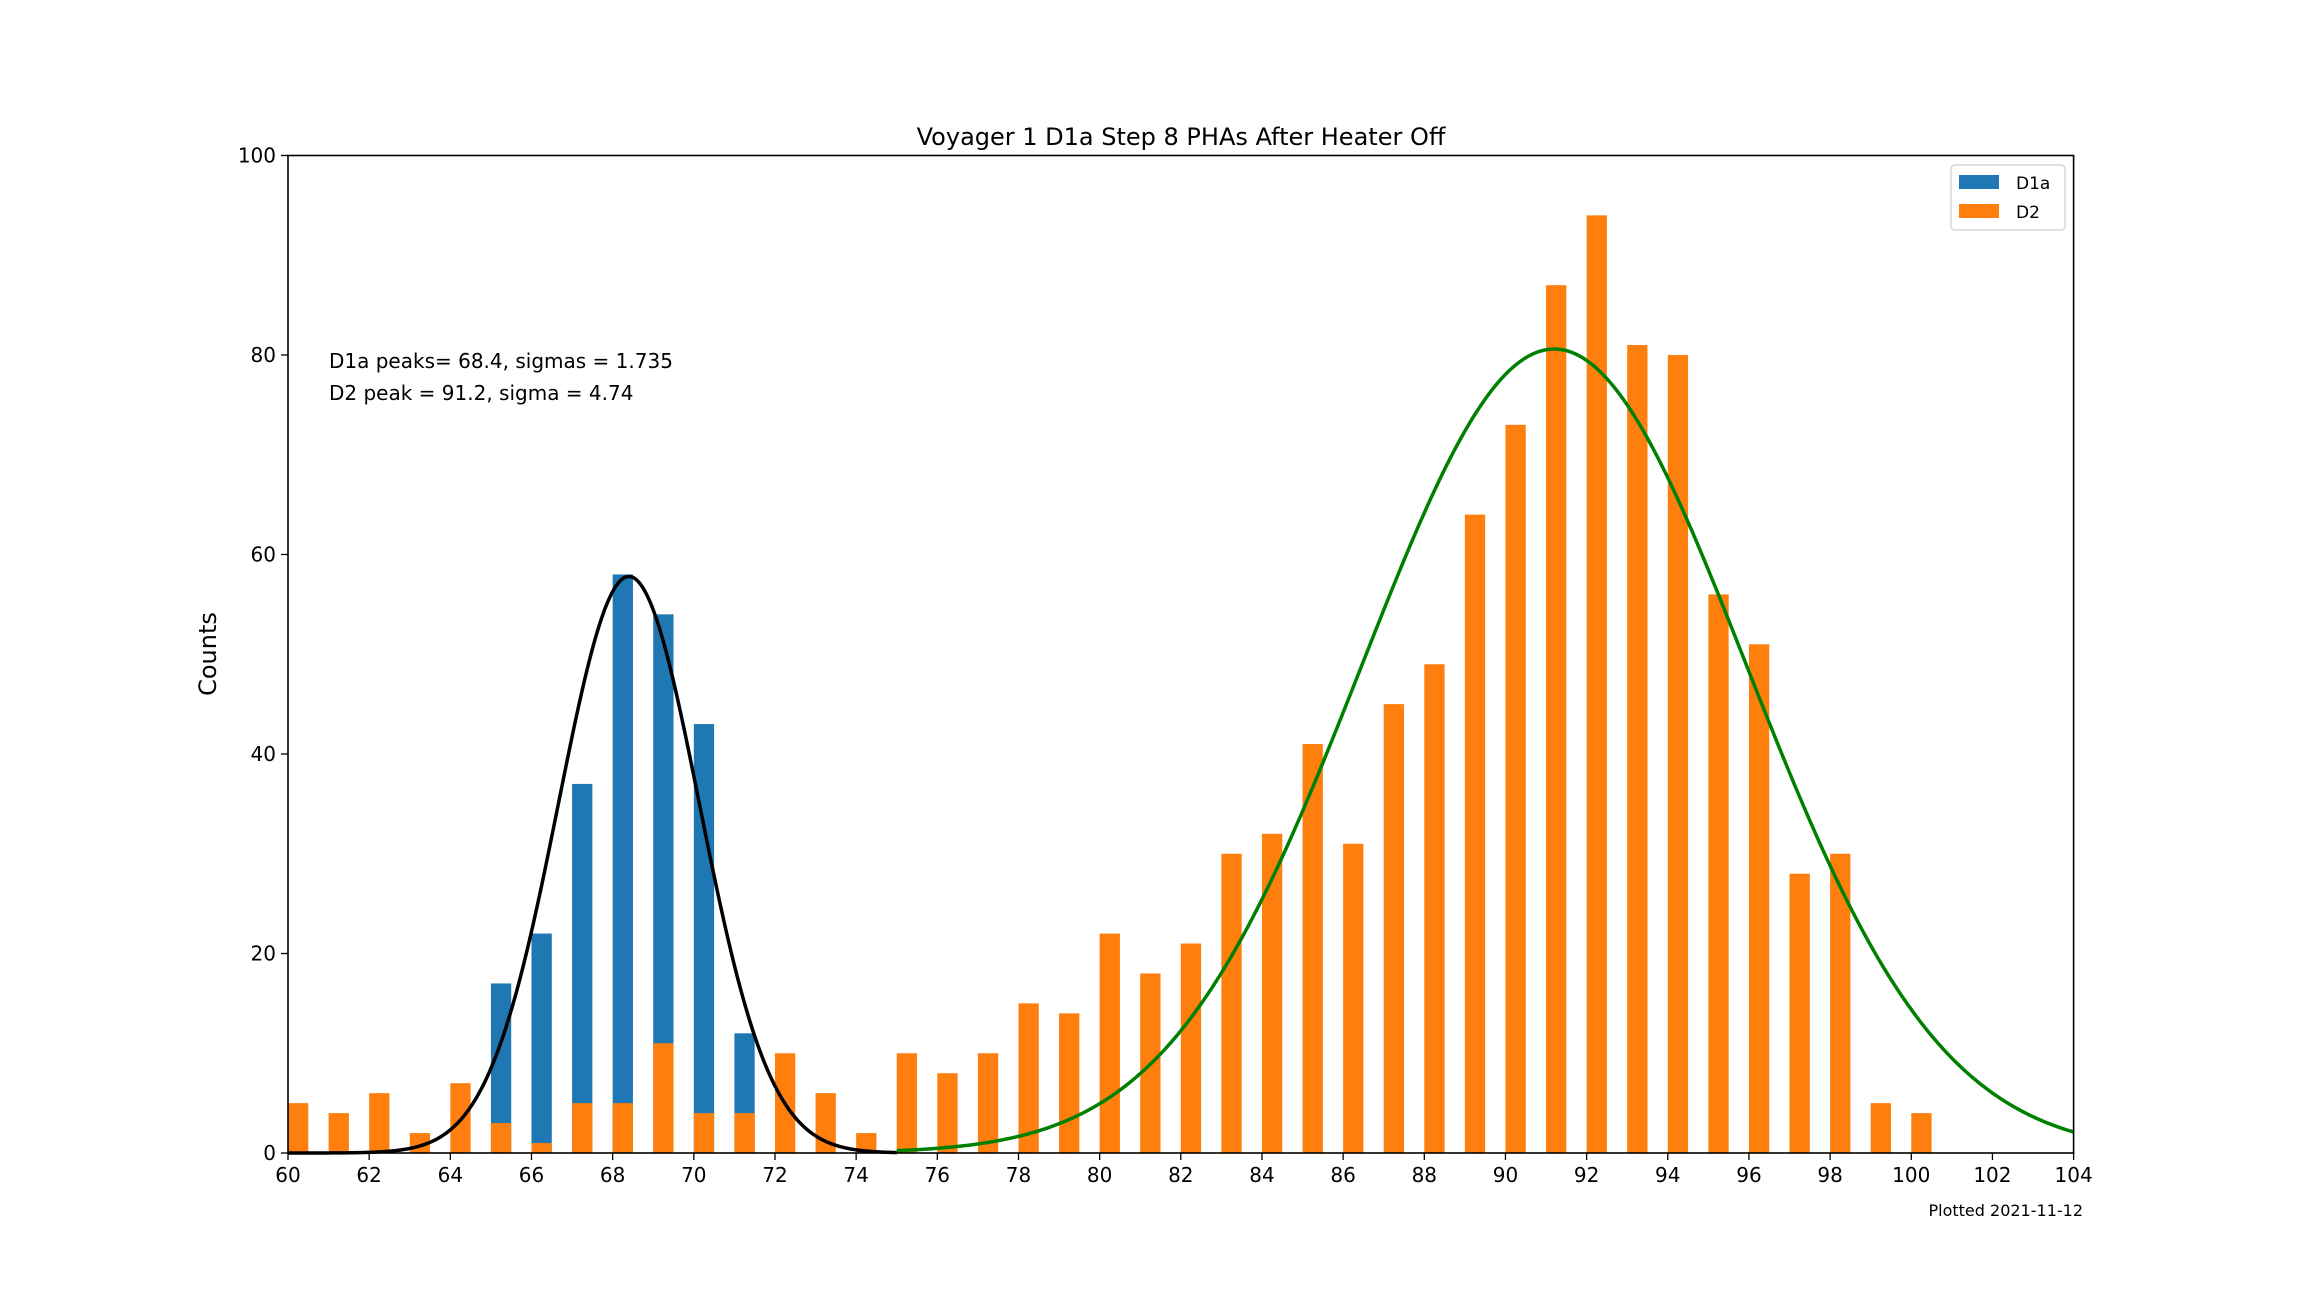 Image resolution: width=2304 pixels, height=1296 pixels. I want to click on x-tick-label: 80, so click(1099, 1175).